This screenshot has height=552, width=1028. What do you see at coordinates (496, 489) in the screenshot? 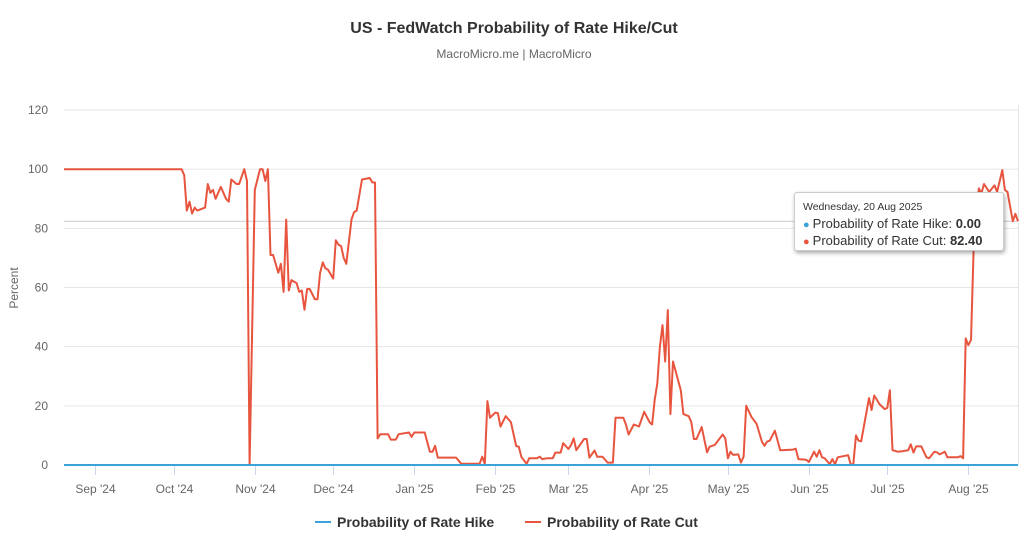
I see `x-tick-label: Feb '25` at bounding box center [496, 489].